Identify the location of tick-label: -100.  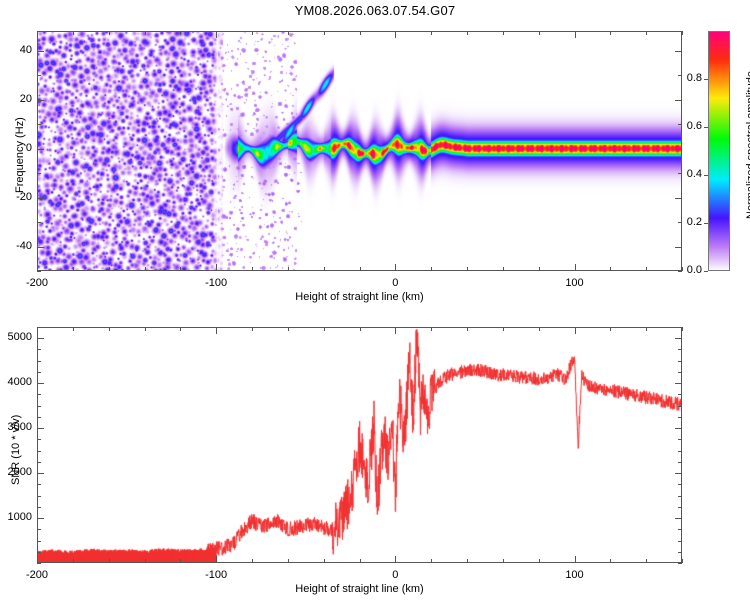
(216, 283).